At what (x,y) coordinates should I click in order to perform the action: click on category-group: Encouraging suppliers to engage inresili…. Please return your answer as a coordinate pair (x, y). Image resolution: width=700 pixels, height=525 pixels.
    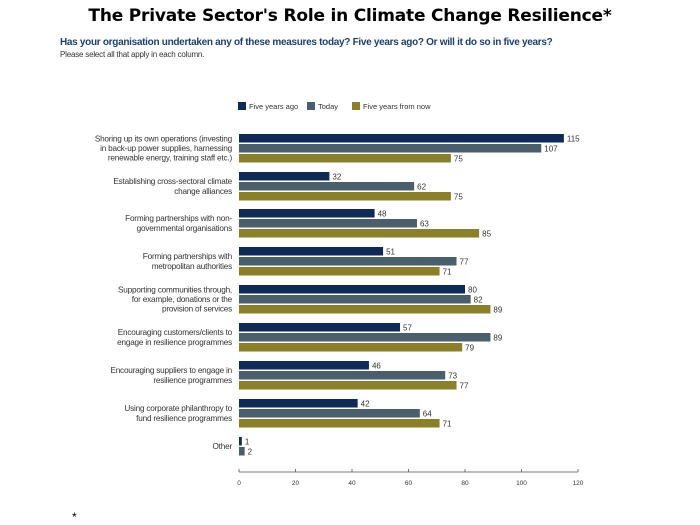
    Looking at the image, I should click on (289, 376).